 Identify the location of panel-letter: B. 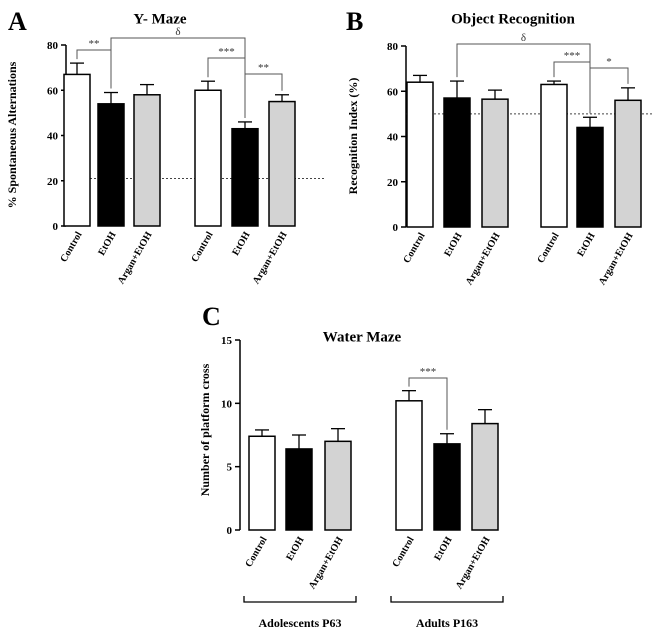
(354, 21).